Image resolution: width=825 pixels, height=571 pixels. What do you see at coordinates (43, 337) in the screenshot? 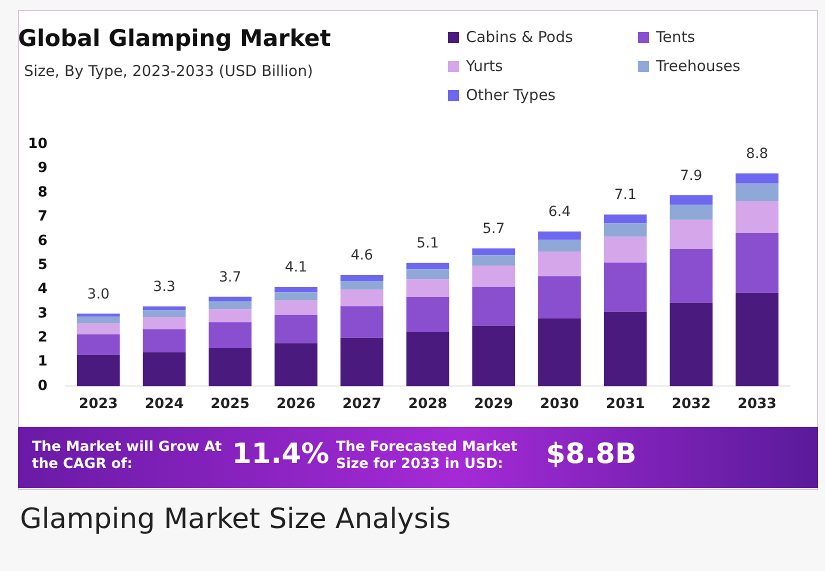
I see `y-tick-label: 2` at bounding box center [43, 337].